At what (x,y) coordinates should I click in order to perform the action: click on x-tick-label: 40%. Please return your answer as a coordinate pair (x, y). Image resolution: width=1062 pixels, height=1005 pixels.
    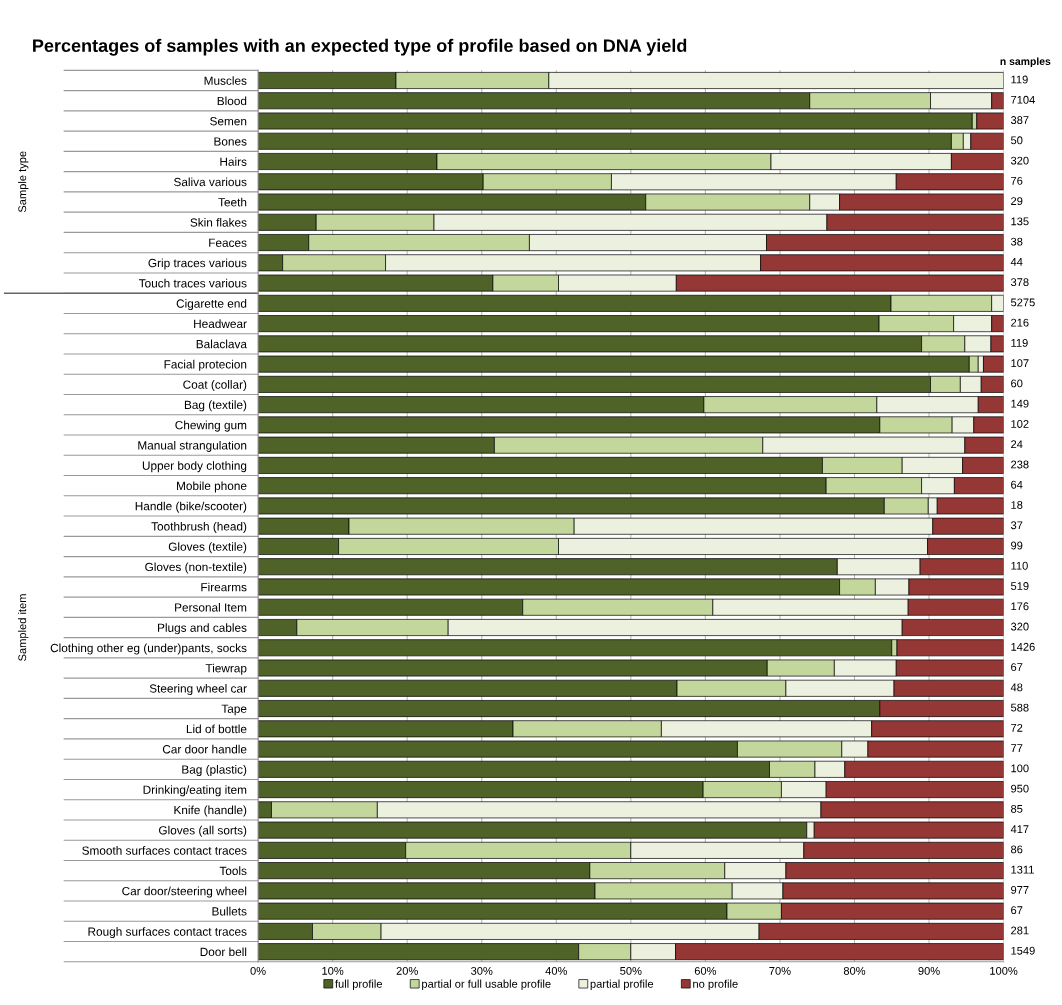
    Looking at the image, I should click on (556, 970).